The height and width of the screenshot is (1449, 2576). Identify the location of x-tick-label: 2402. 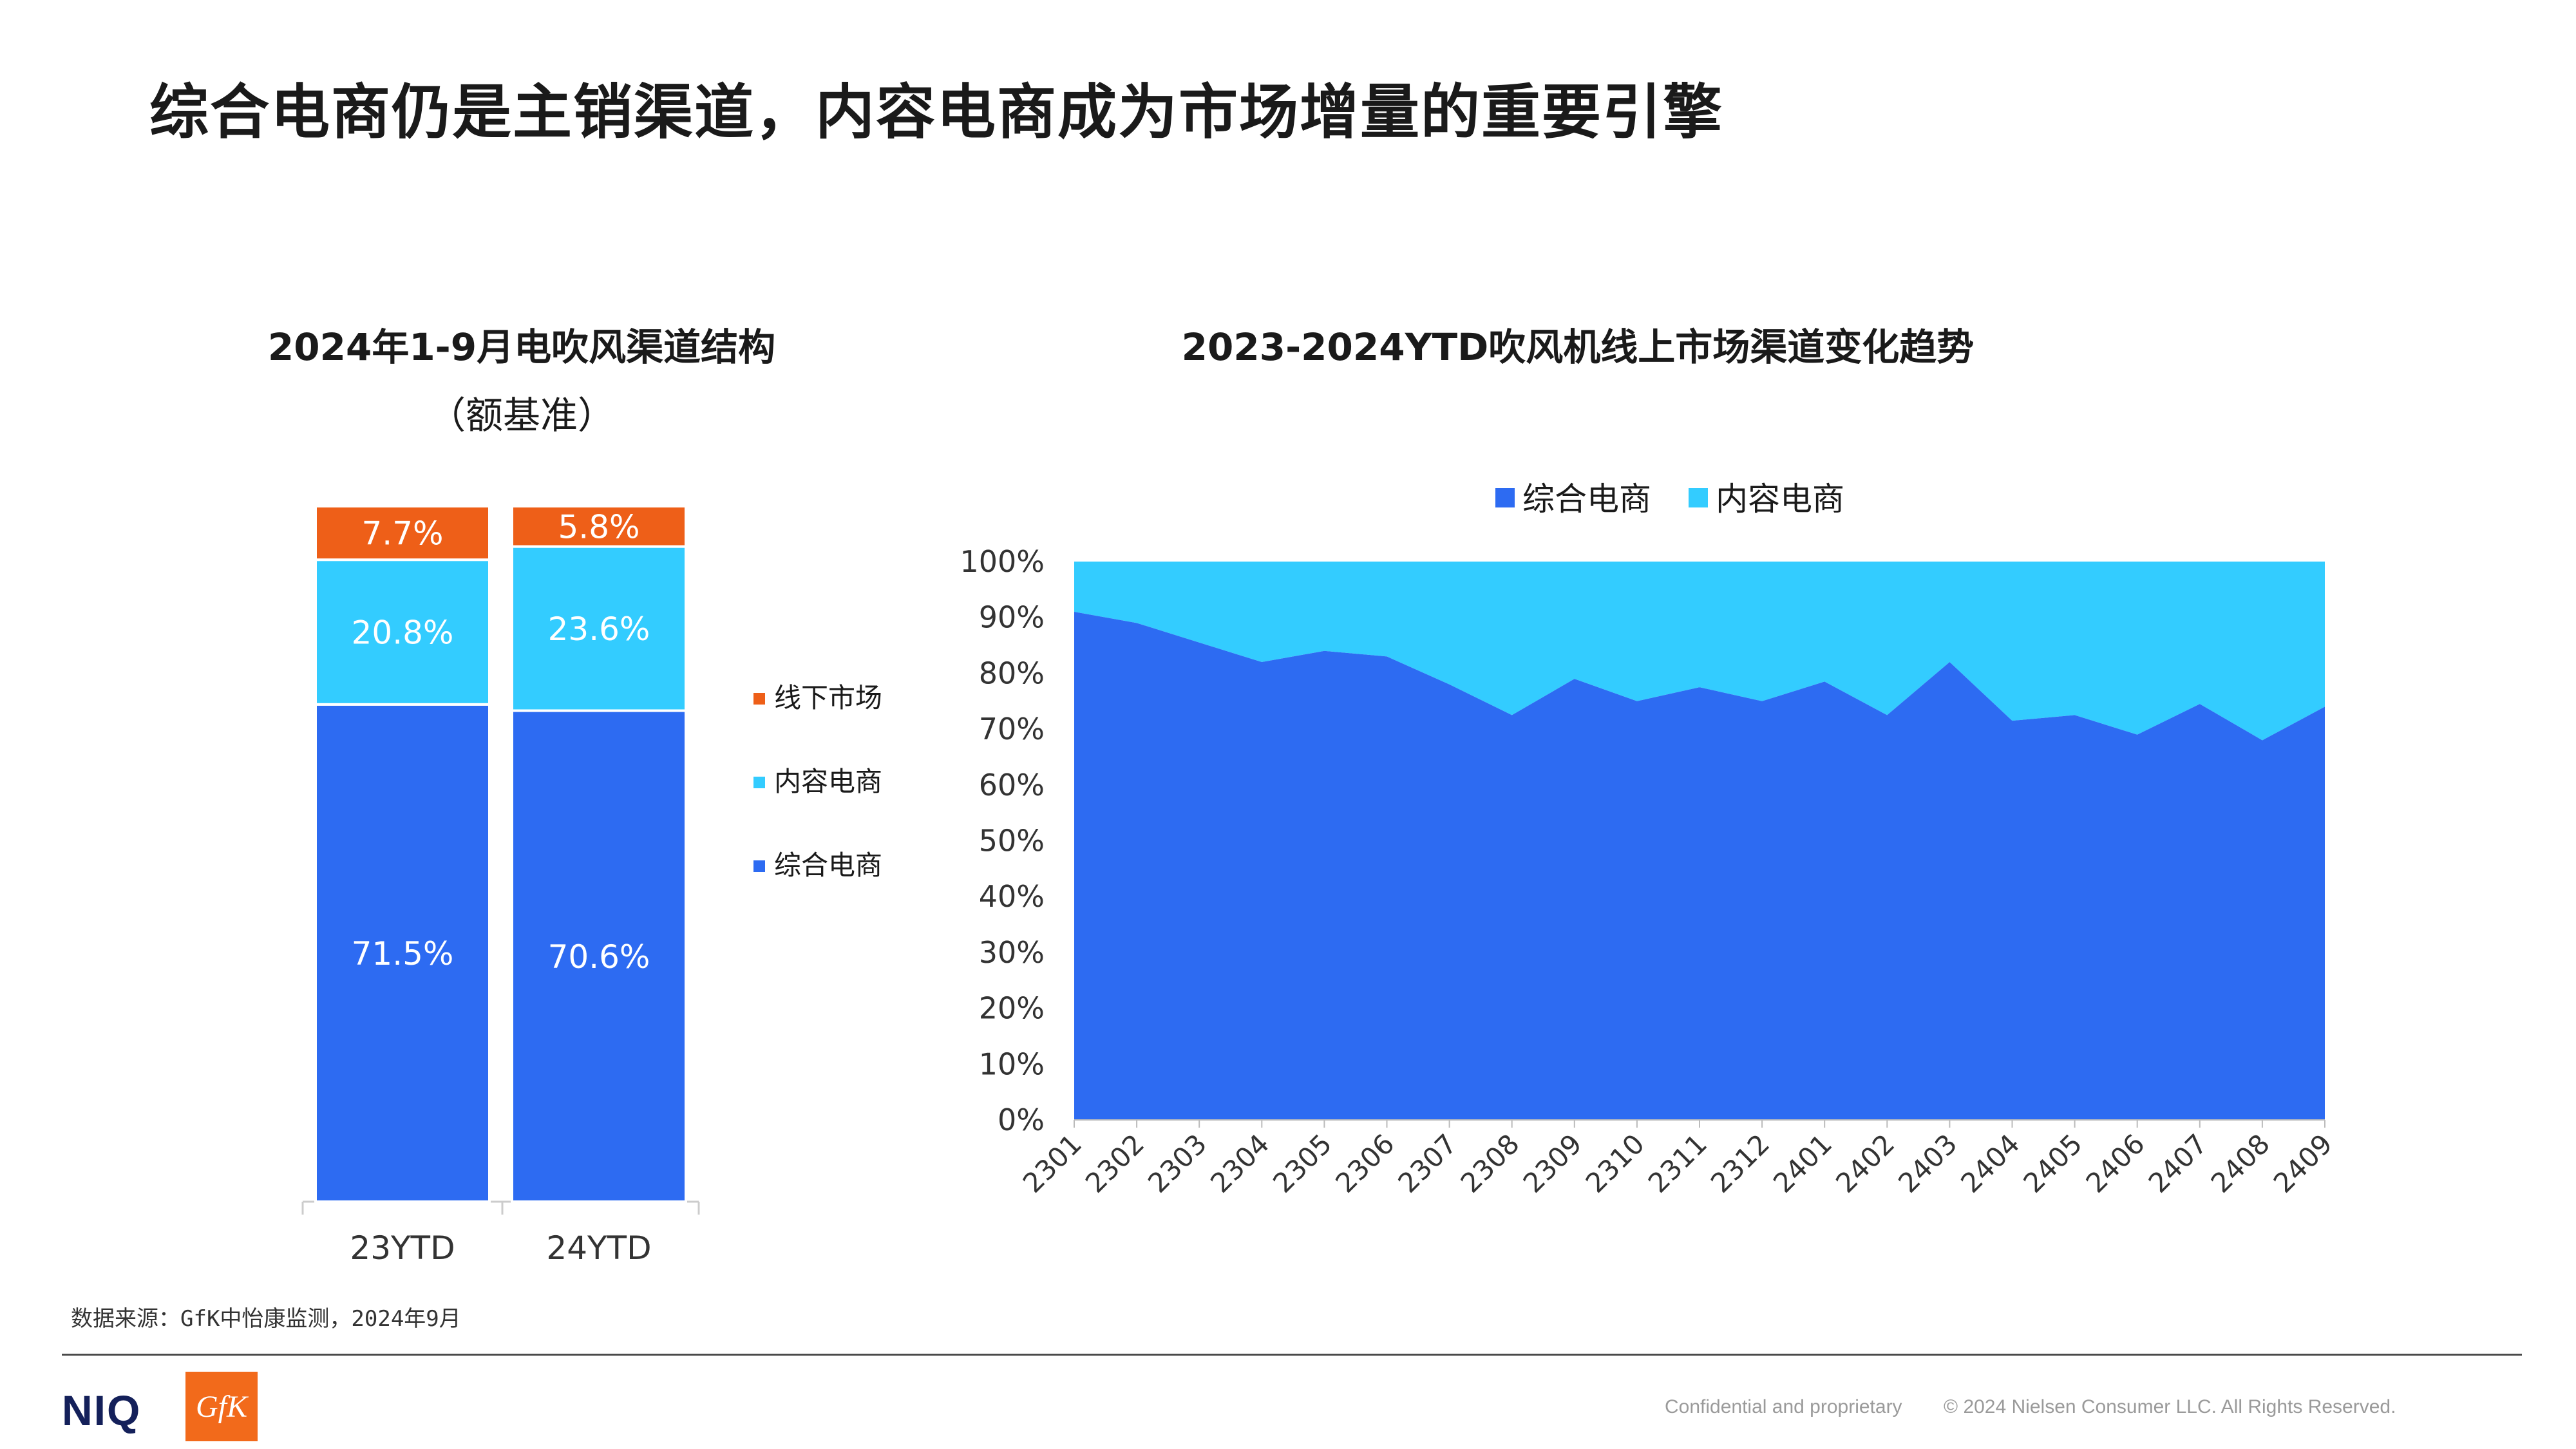
(1865, 1163).